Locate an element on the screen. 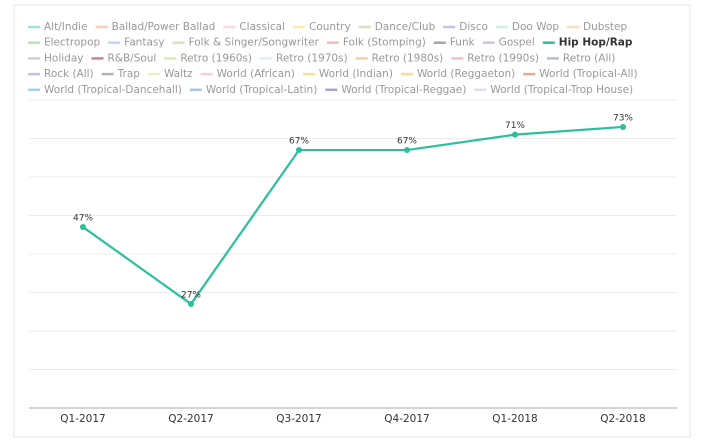 This screenshot has width=704, height=442. x-tick-label: Q1-2017 is located at coordinates (82, 419).